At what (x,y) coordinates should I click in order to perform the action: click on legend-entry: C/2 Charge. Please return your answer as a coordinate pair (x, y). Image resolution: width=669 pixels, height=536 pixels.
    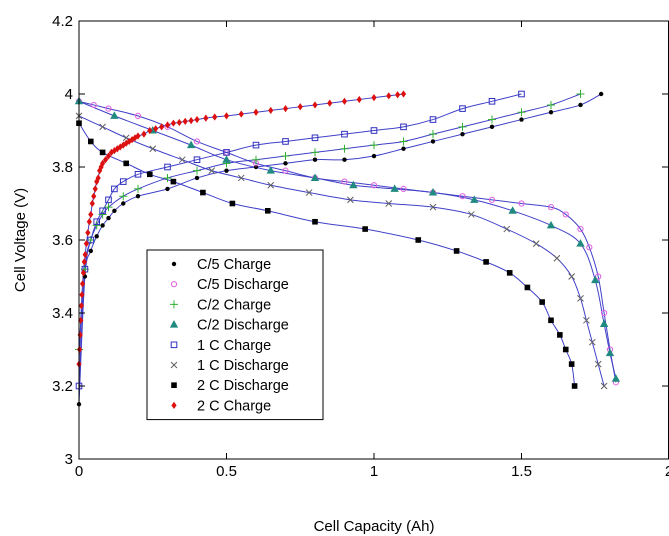
    Looking at the image, I should click on (220, 305).